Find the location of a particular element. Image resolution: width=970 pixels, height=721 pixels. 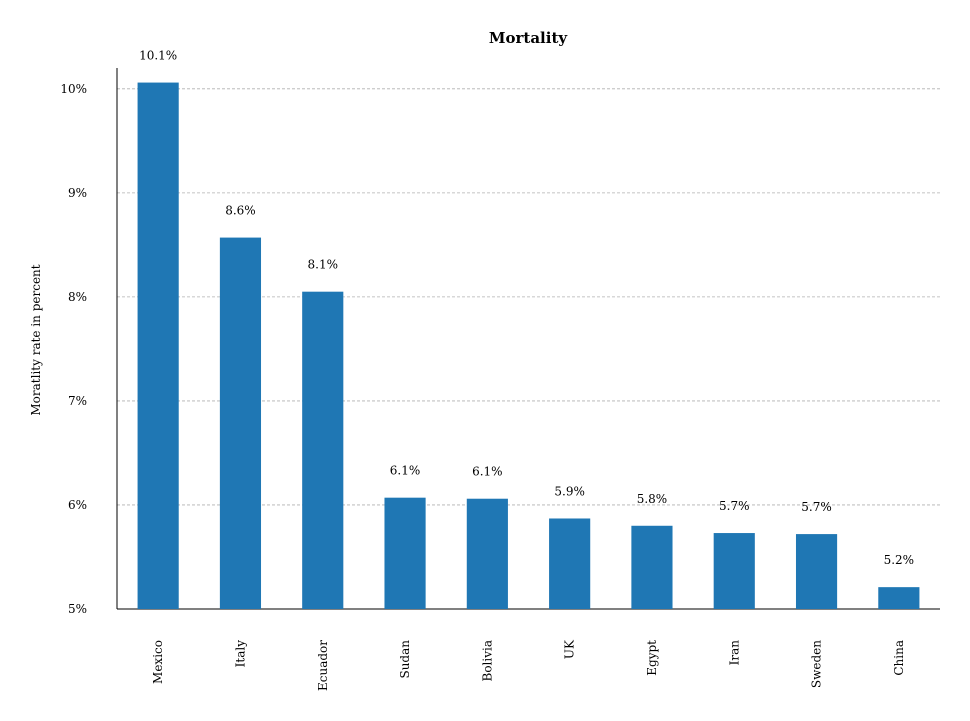

y-tick-label: 10% is located at coordinates (73, 89).